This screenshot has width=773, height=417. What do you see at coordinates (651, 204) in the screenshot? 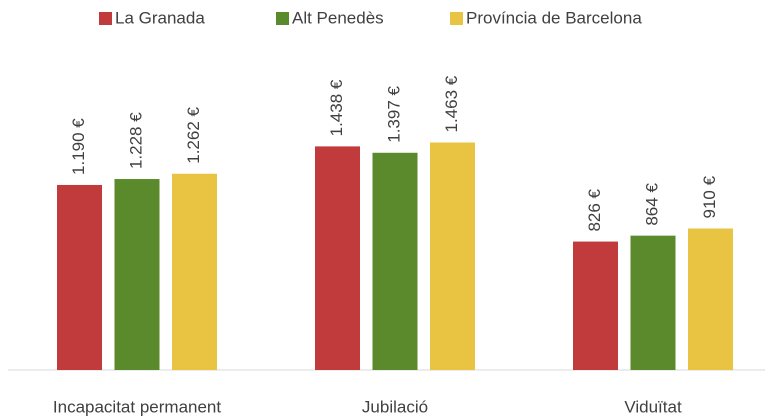
I see `data-label: 864 €` at bounding box center [651, 204].